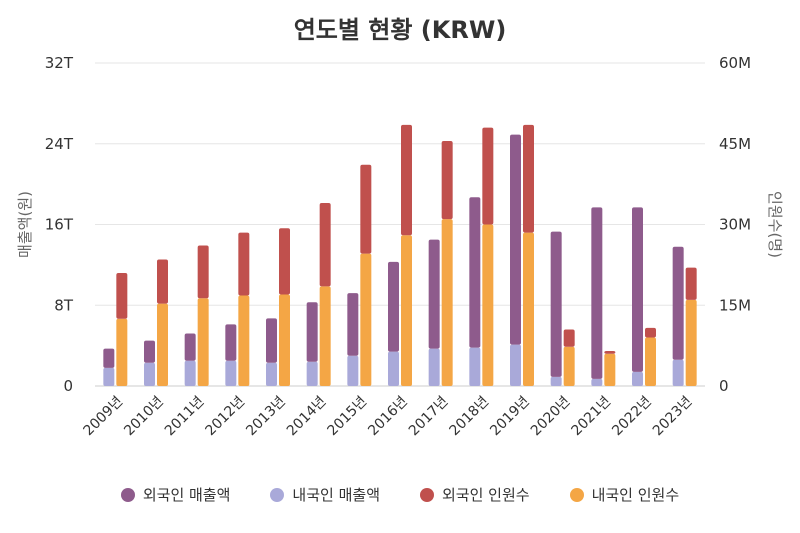 The image size is (800, 533). Describe the element at coordinates (64, 305) in the screenshot. I see `y-left-tick-label: 8T` at that location.